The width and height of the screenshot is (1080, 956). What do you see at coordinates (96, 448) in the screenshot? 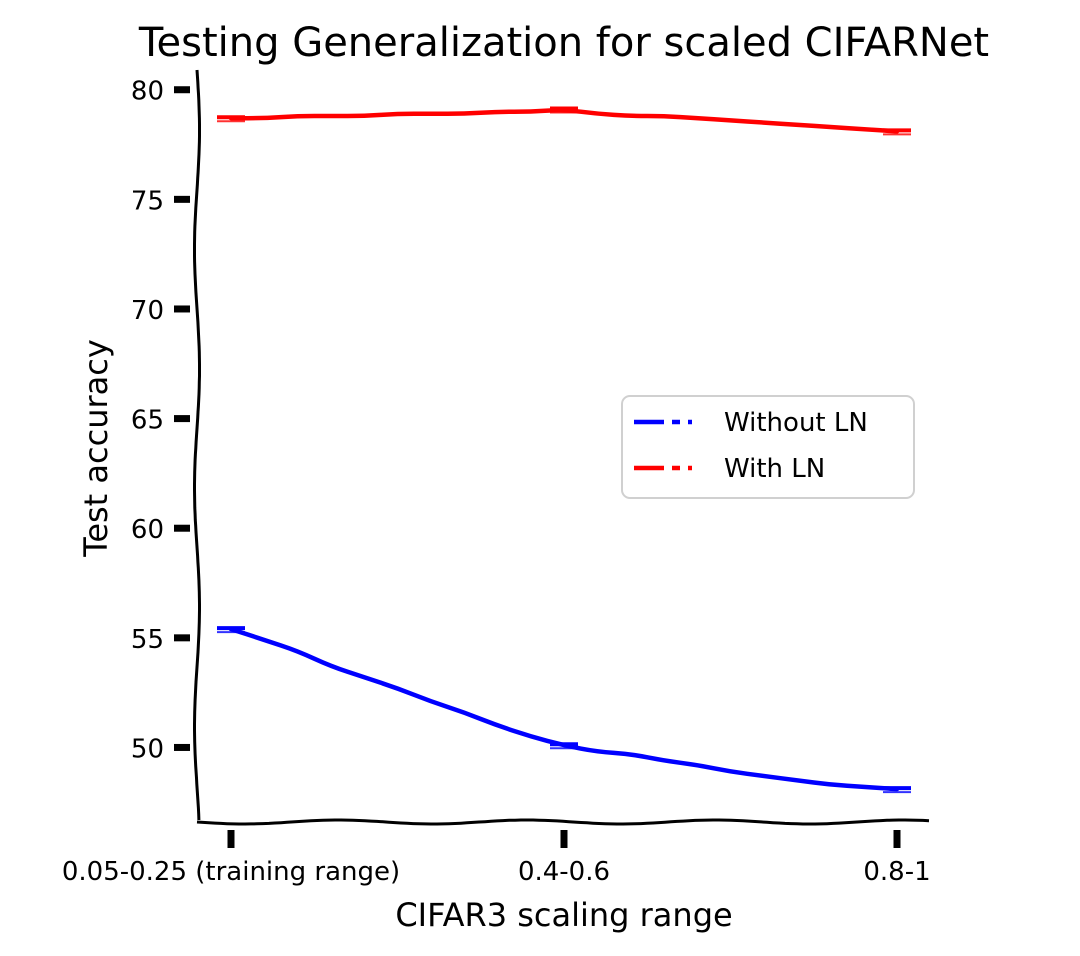
I see `y-axis-label: Test accuracy` at bounding box center [96, 448].